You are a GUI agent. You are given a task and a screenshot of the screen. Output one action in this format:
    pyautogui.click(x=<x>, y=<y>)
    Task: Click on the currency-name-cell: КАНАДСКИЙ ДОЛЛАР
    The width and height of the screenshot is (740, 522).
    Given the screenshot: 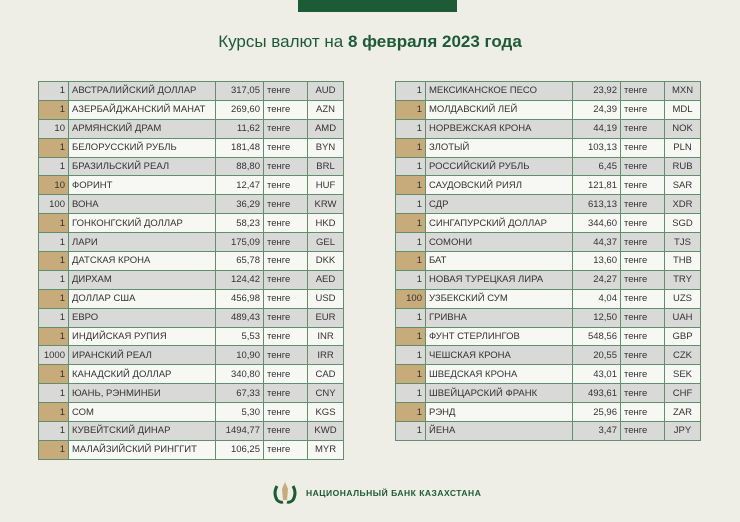 What is the action you would take?
    pyautogui.click(x=142, y=374)
    